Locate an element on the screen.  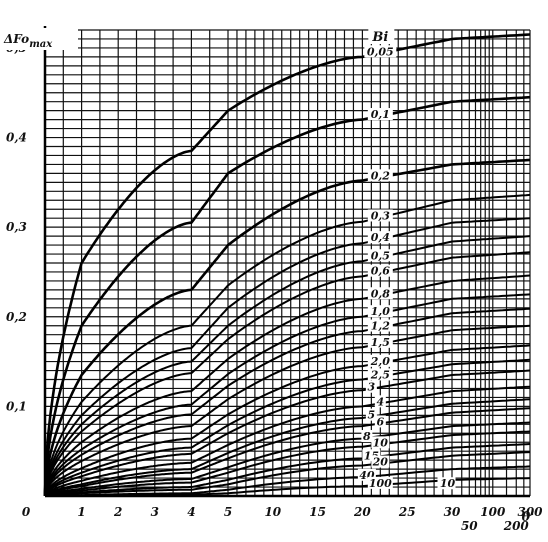
x-tick-label: 10 is located at coordinates (272, 512).